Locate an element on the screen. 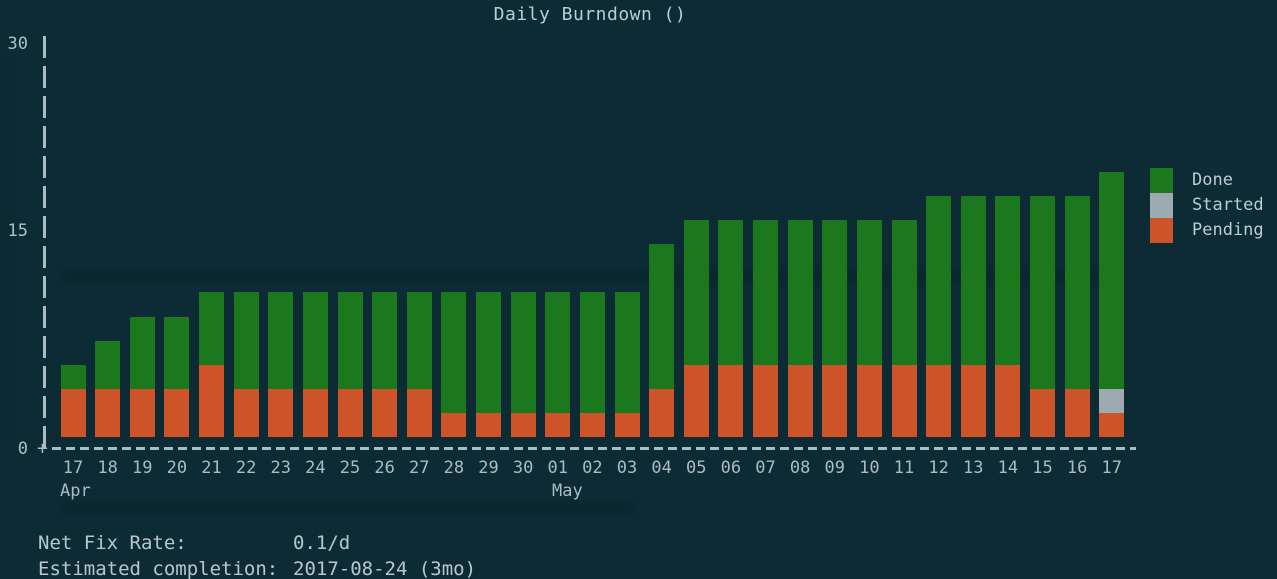  x-tick-label: 27 is located at coordinates (419, 468).